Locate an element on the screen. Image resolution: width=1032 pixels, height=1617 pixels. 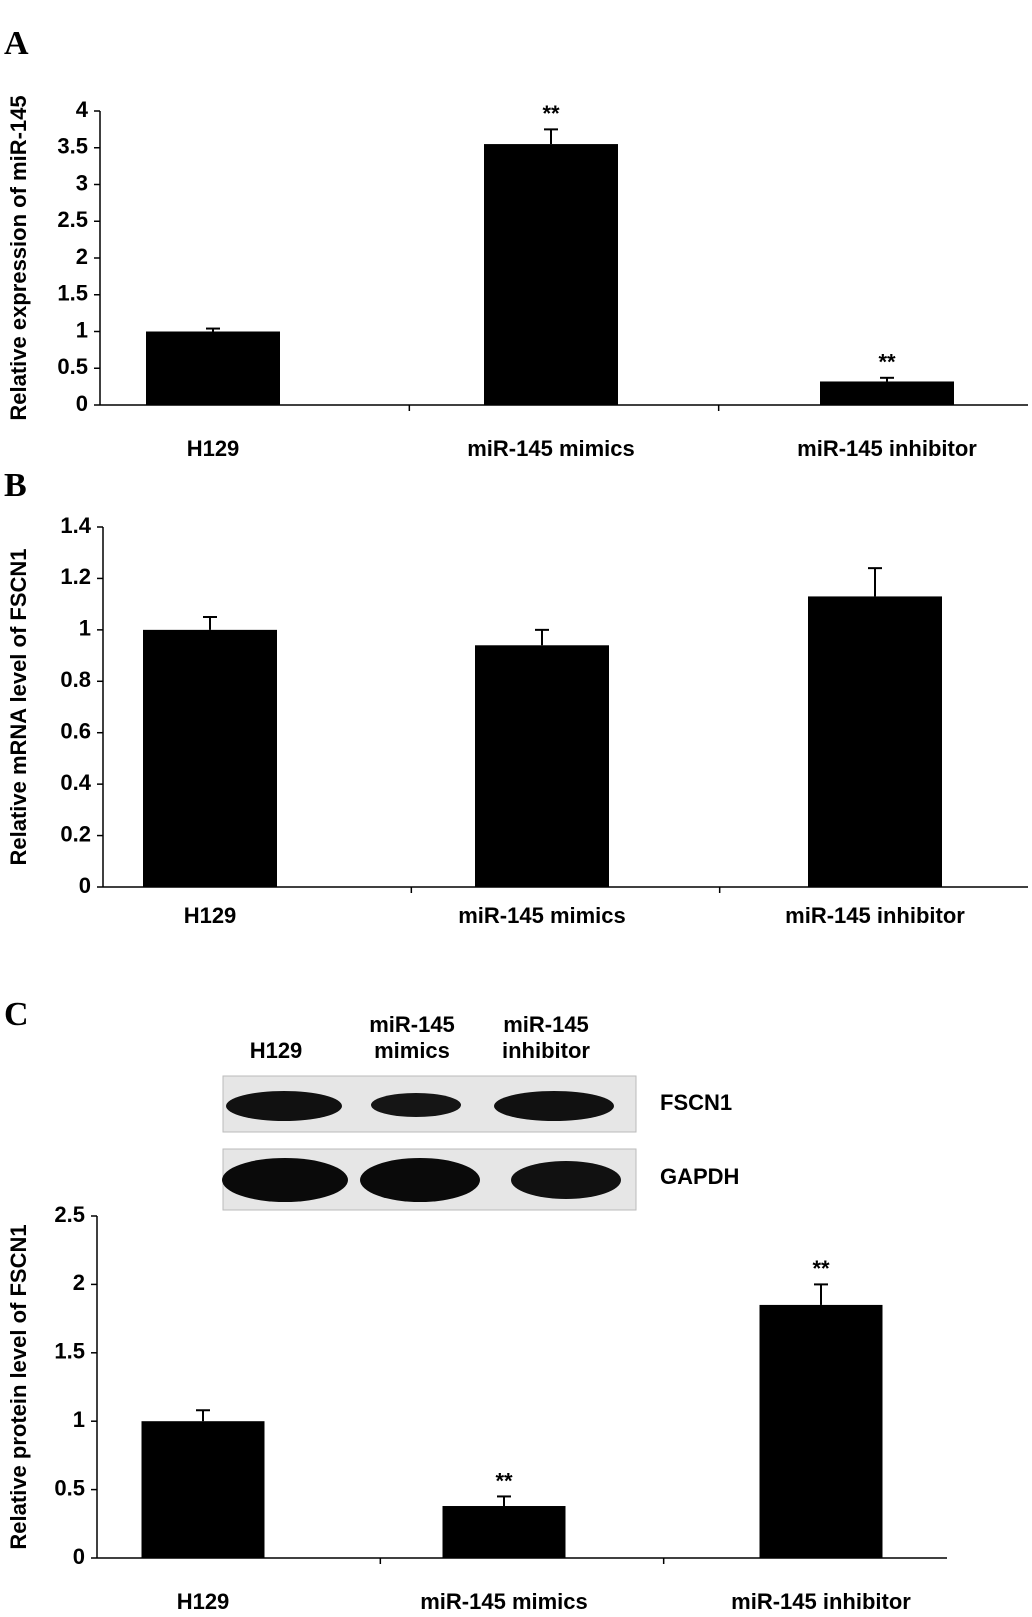
panel-label: A is located at coordinates (16, 43).